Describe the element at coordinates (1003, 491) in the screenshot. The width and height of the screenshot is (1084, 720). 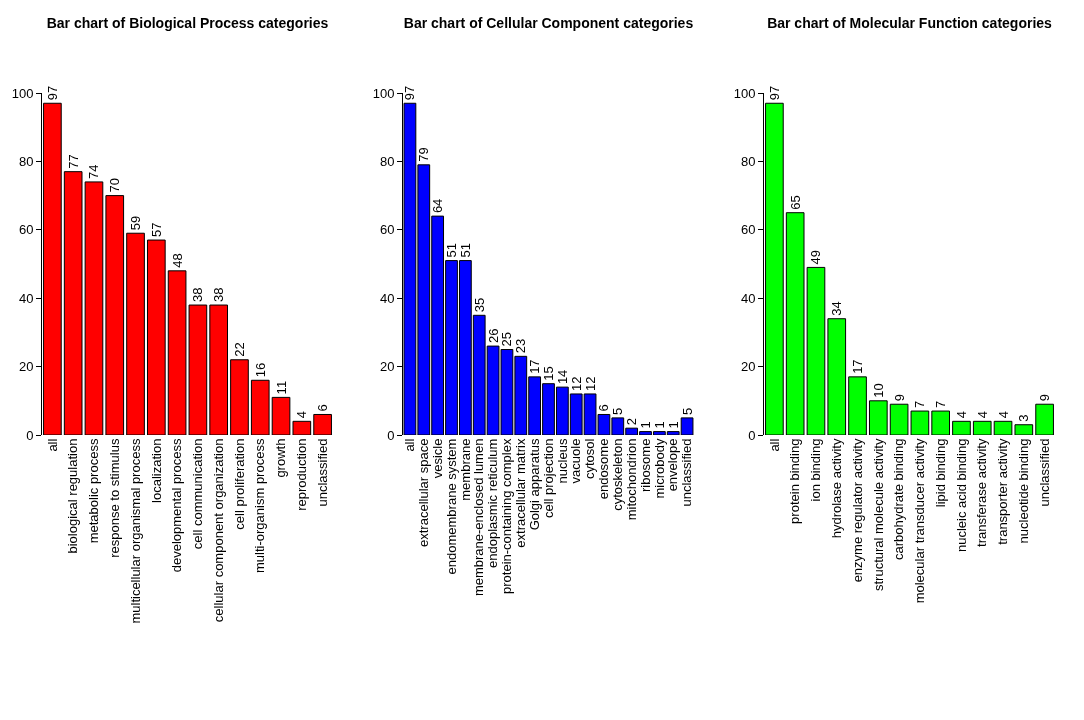
I see `x-tick-label: transporter activity` at that location.